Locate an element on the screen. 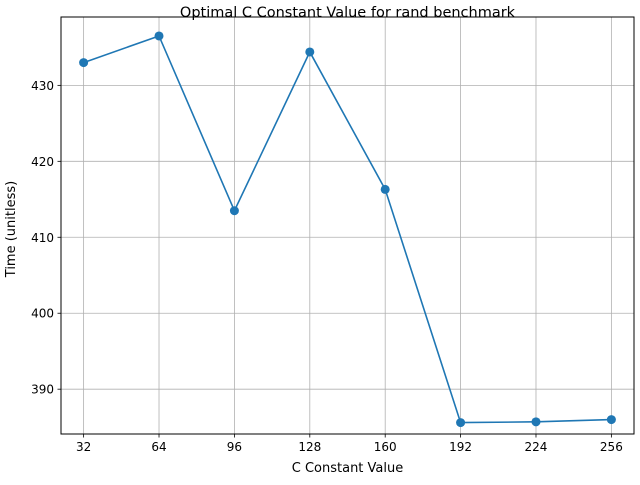  y-tick-label: 420 is located at coordinates (42, 162).